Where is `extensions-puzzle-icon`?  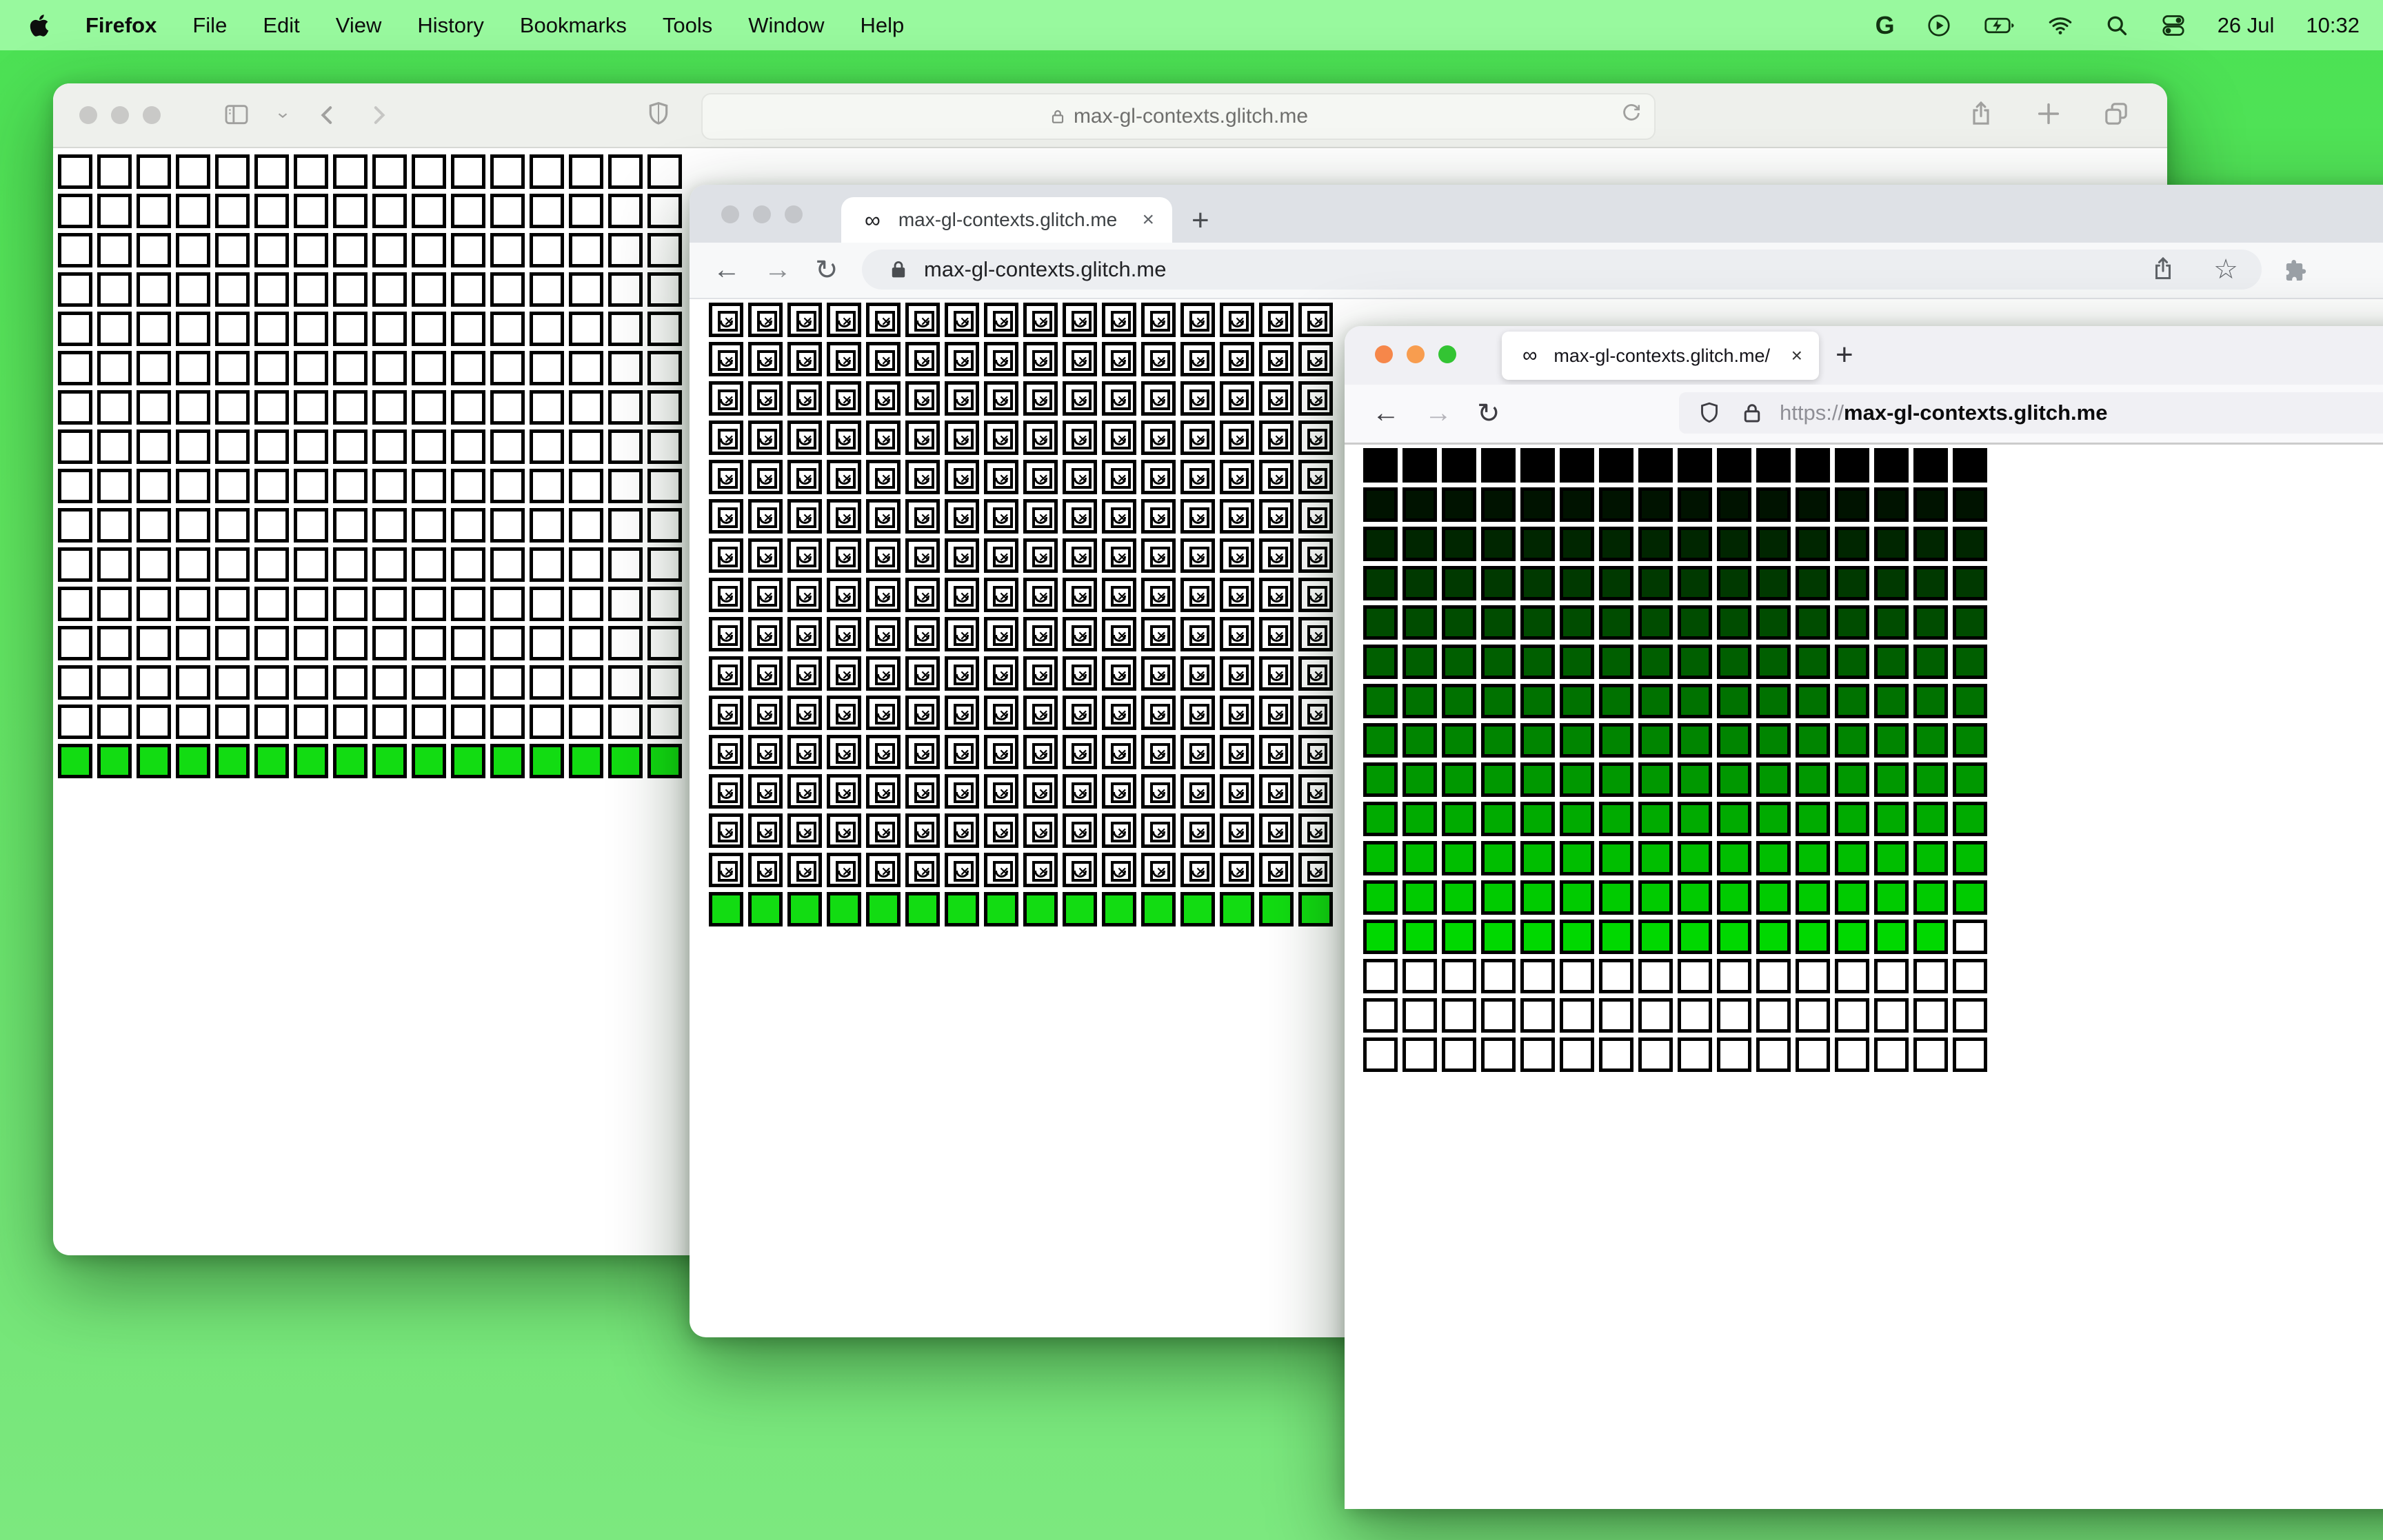 extensions-puzzle-icon is located at coordinates (2296, 270).